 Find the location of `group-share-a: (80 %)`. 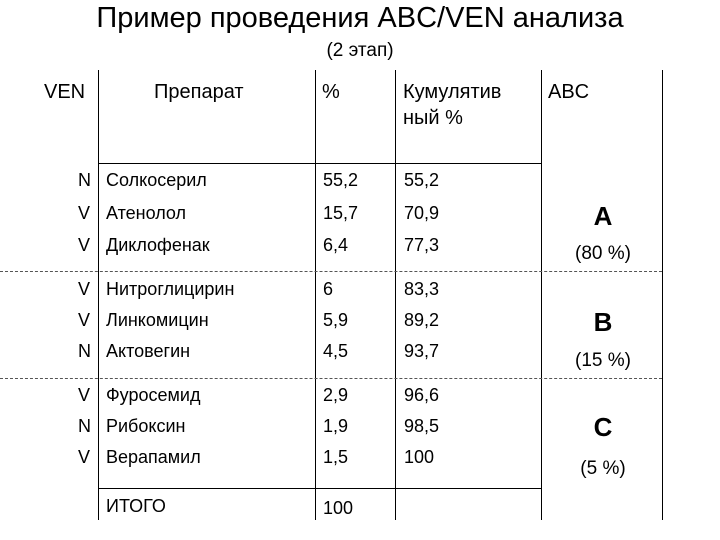

group-share-a: (80 %) is located at coordinates (603, 253).